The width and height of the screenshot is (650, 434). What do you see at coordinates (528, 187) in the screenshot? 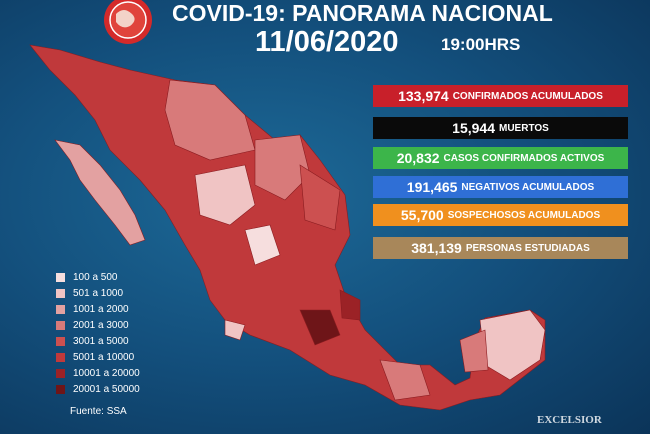
I see `stat-label: NEGATIVOS ACUMULADOS` at bounding box center [528, 187].